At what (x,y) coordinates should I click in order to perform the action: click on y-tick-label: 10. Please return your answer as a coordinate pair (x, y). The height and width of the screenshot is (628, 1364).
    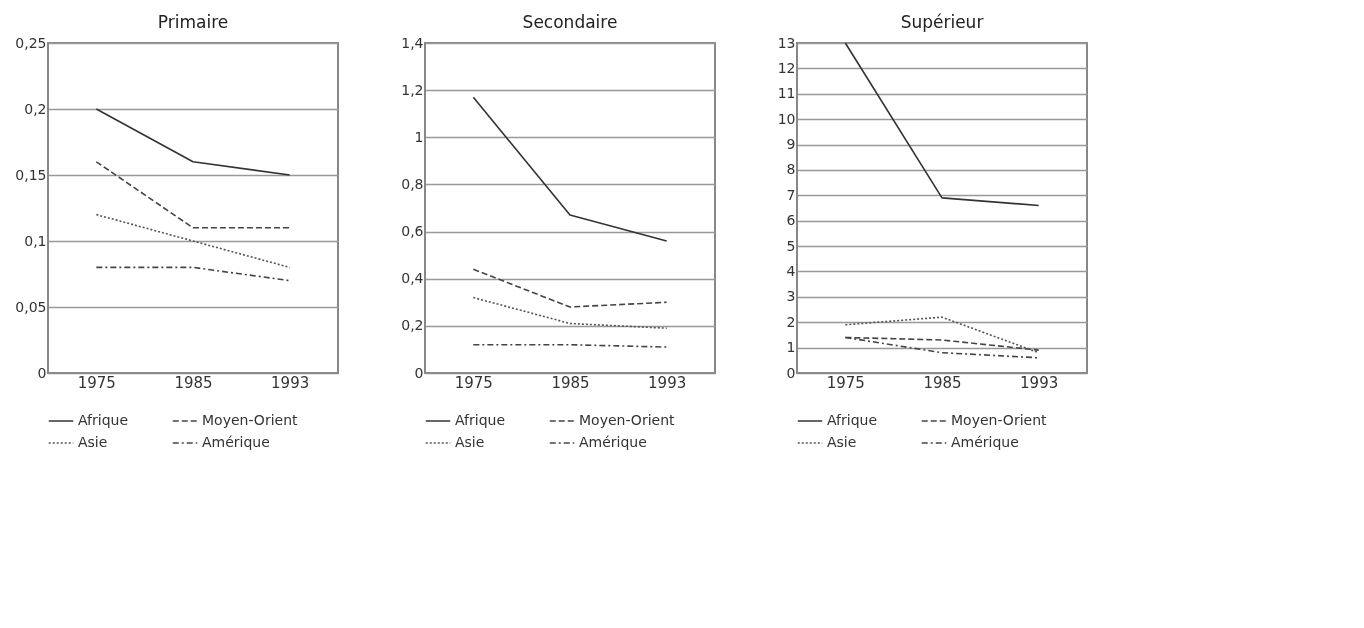
    Looking at the image, I should click on (786, 118).